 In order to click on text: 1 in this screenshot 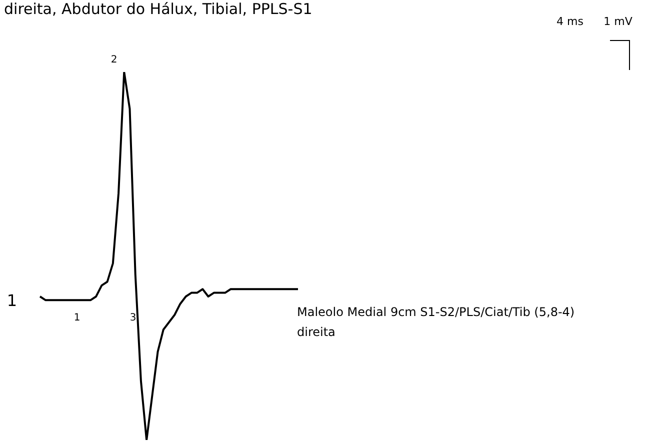, I will do `click(12, 300)`.